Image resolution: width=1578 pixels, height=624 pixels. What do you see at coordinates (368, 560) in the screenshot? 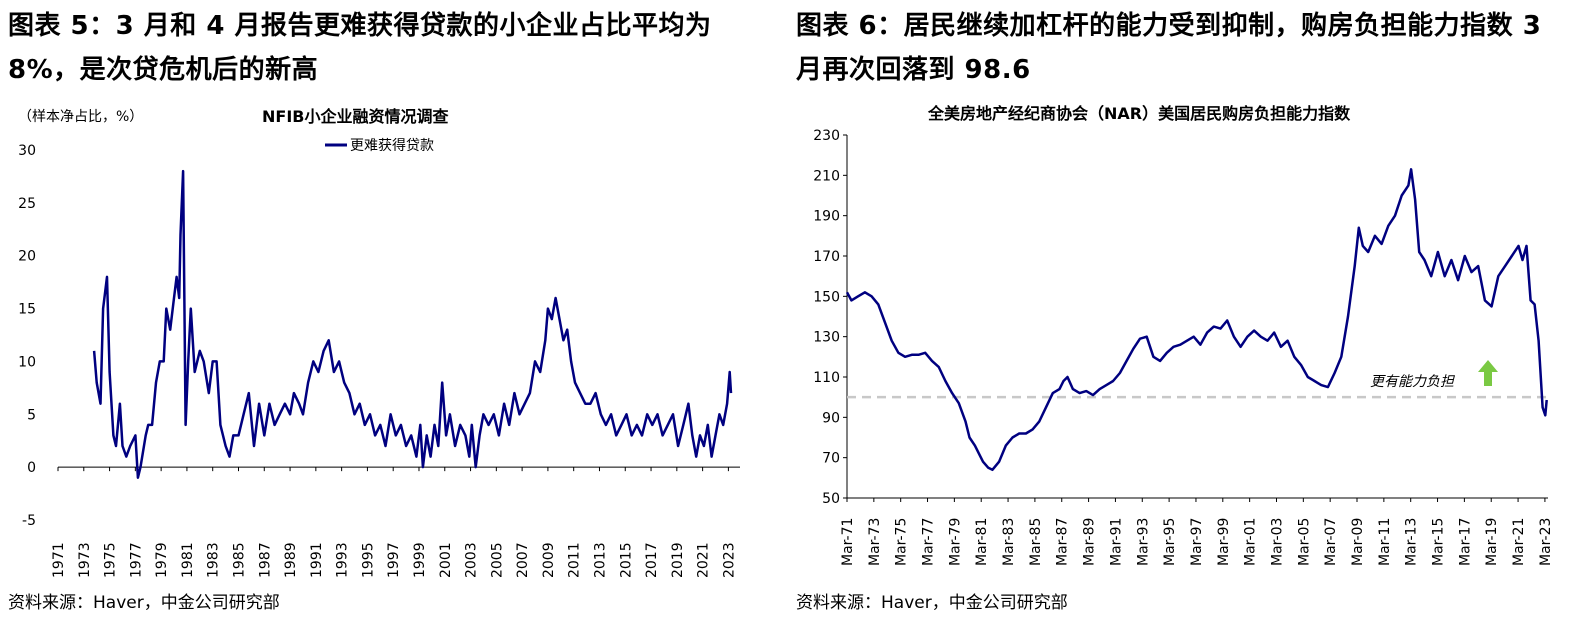
I see `x-tick-label: 1995` at bounding box center [368, 560].